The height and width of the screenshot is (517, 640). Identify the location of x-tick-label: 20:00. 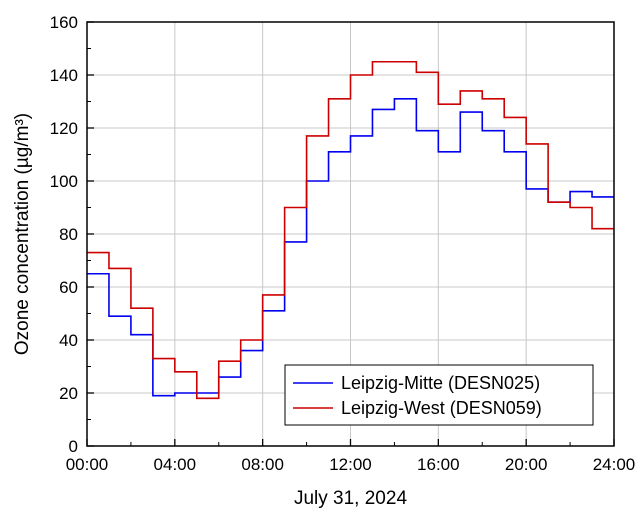
(526, 464).